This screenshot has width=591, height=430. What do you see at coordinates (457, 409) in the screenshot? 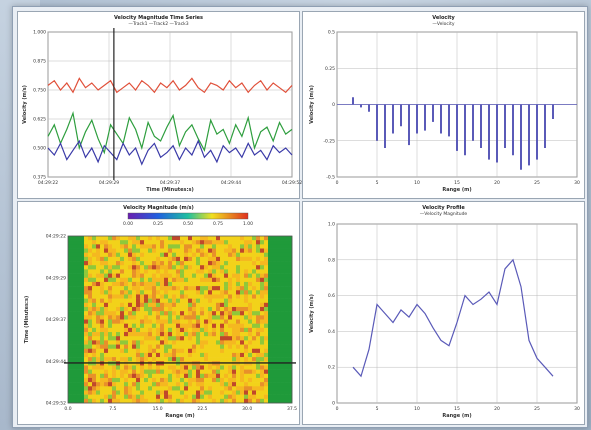
I see `x-tick-label: 15` at bounding box center [457, 409].